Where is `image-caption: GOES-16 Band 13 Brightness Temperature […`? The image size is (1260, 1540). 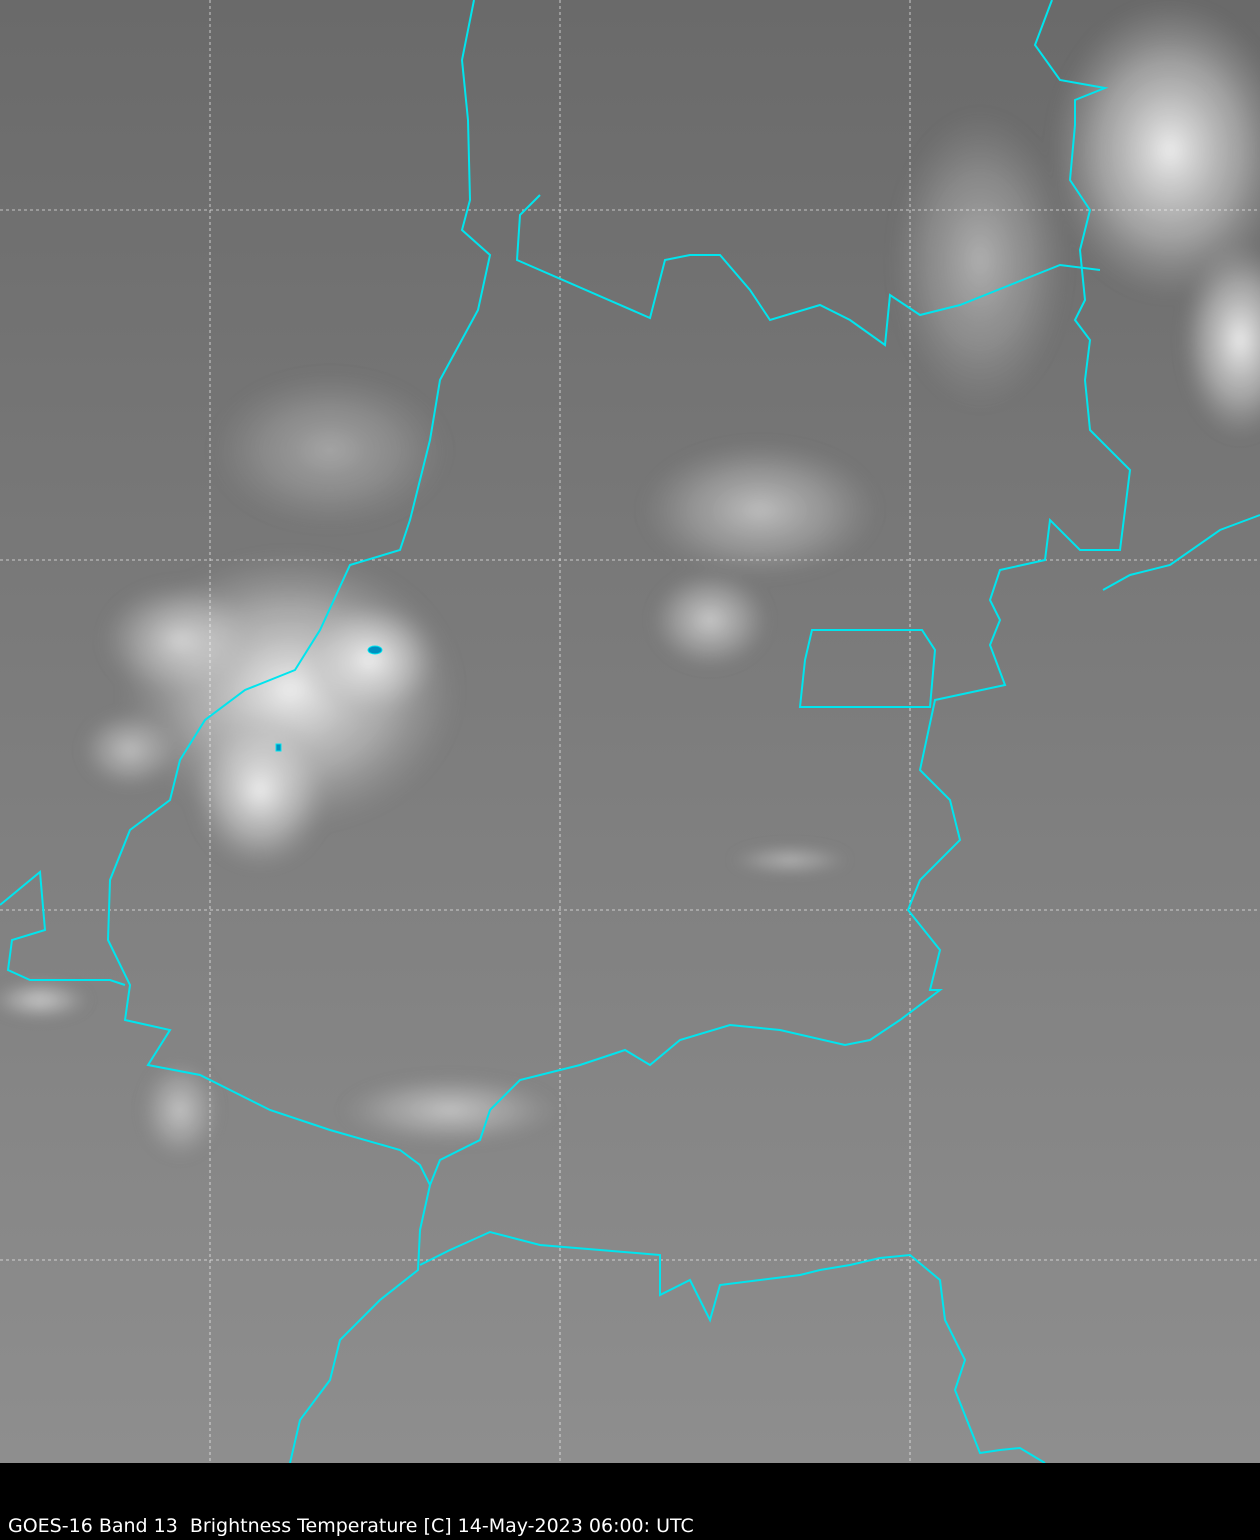 image-caption: GOES-16 Band 13 Brightness Temperature [… is located at coordinates (351, 1526).